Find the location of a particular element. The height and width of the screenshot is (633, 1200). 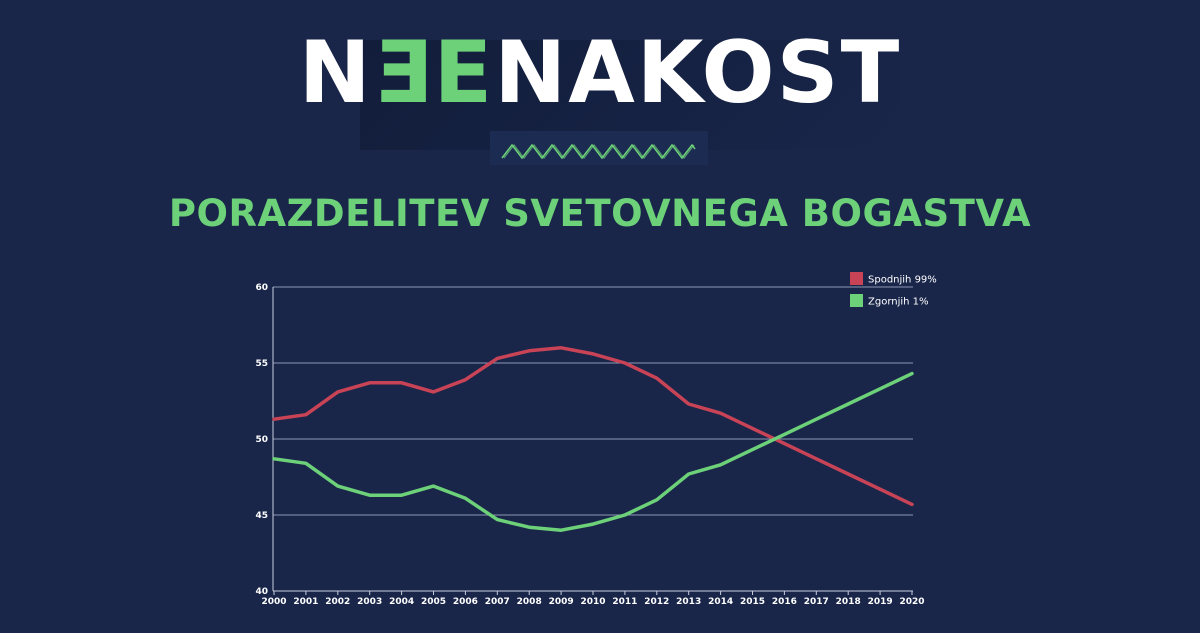

y-tick-label: 55 is located at coordinates (261, 364).